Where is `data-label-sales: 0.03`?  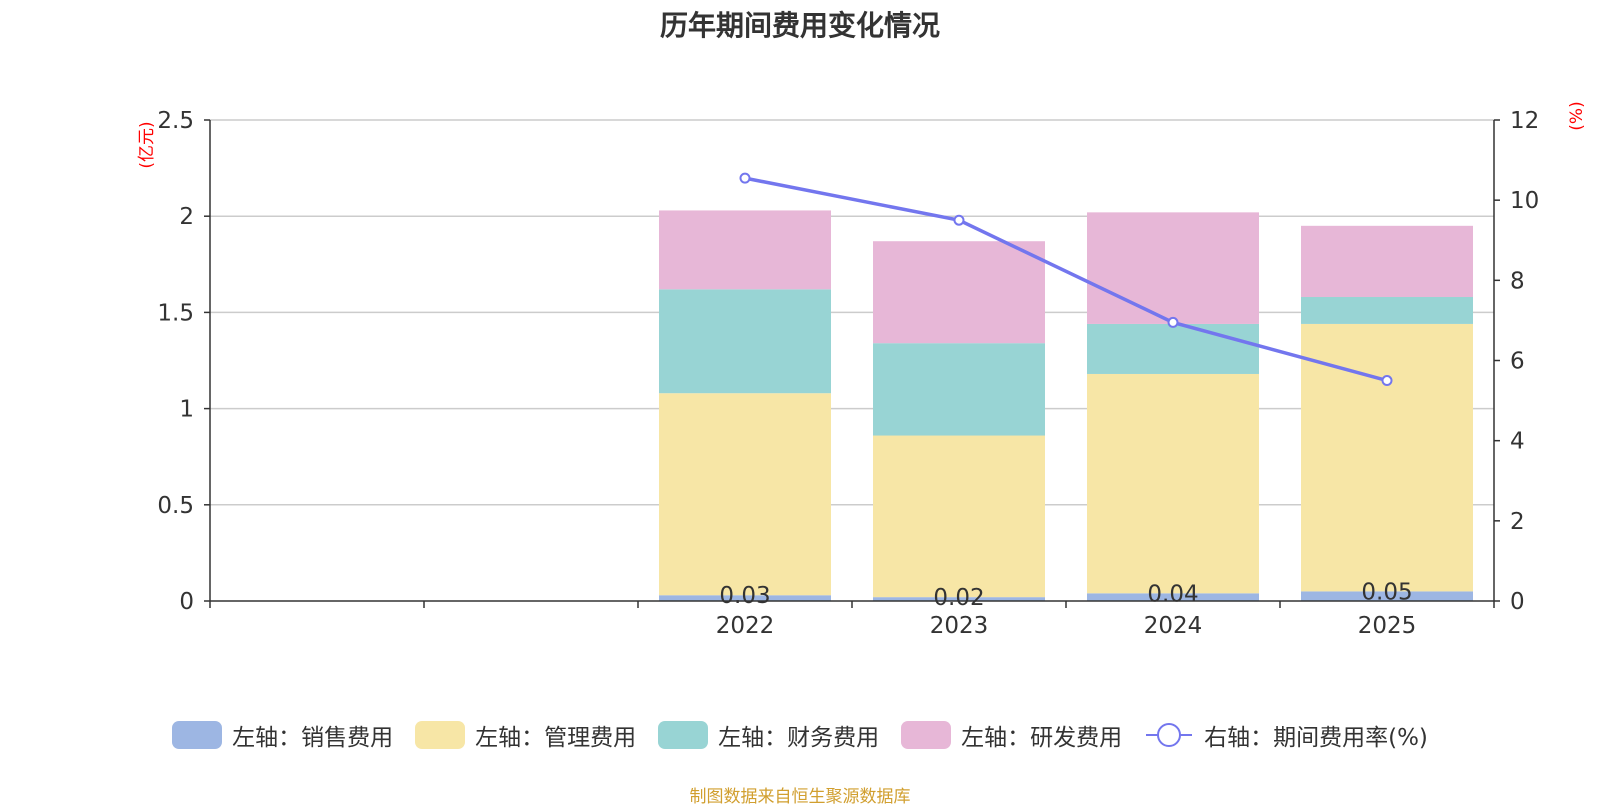
data-label-sales: 0.03 is located at coordinates (744, 596).